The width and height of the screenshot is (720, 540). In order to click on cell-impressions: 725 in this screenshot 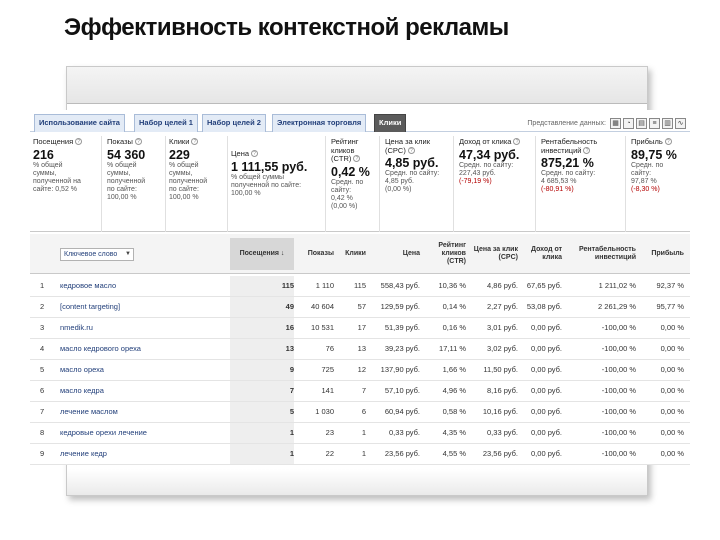, I will do `click(327, 369)`.